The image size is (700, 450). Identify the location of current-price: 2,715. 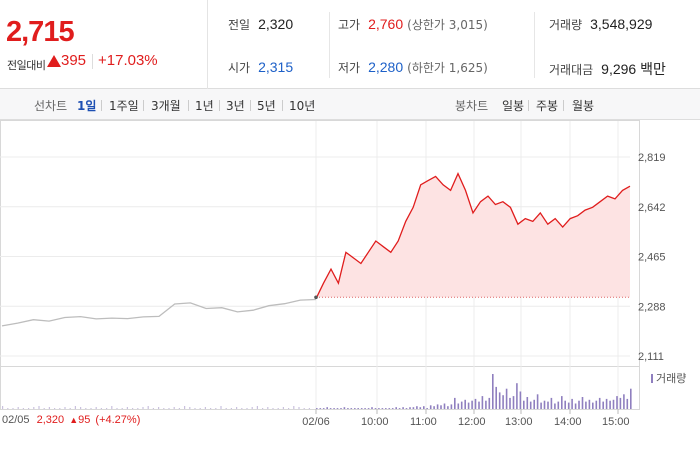
(40, 32).